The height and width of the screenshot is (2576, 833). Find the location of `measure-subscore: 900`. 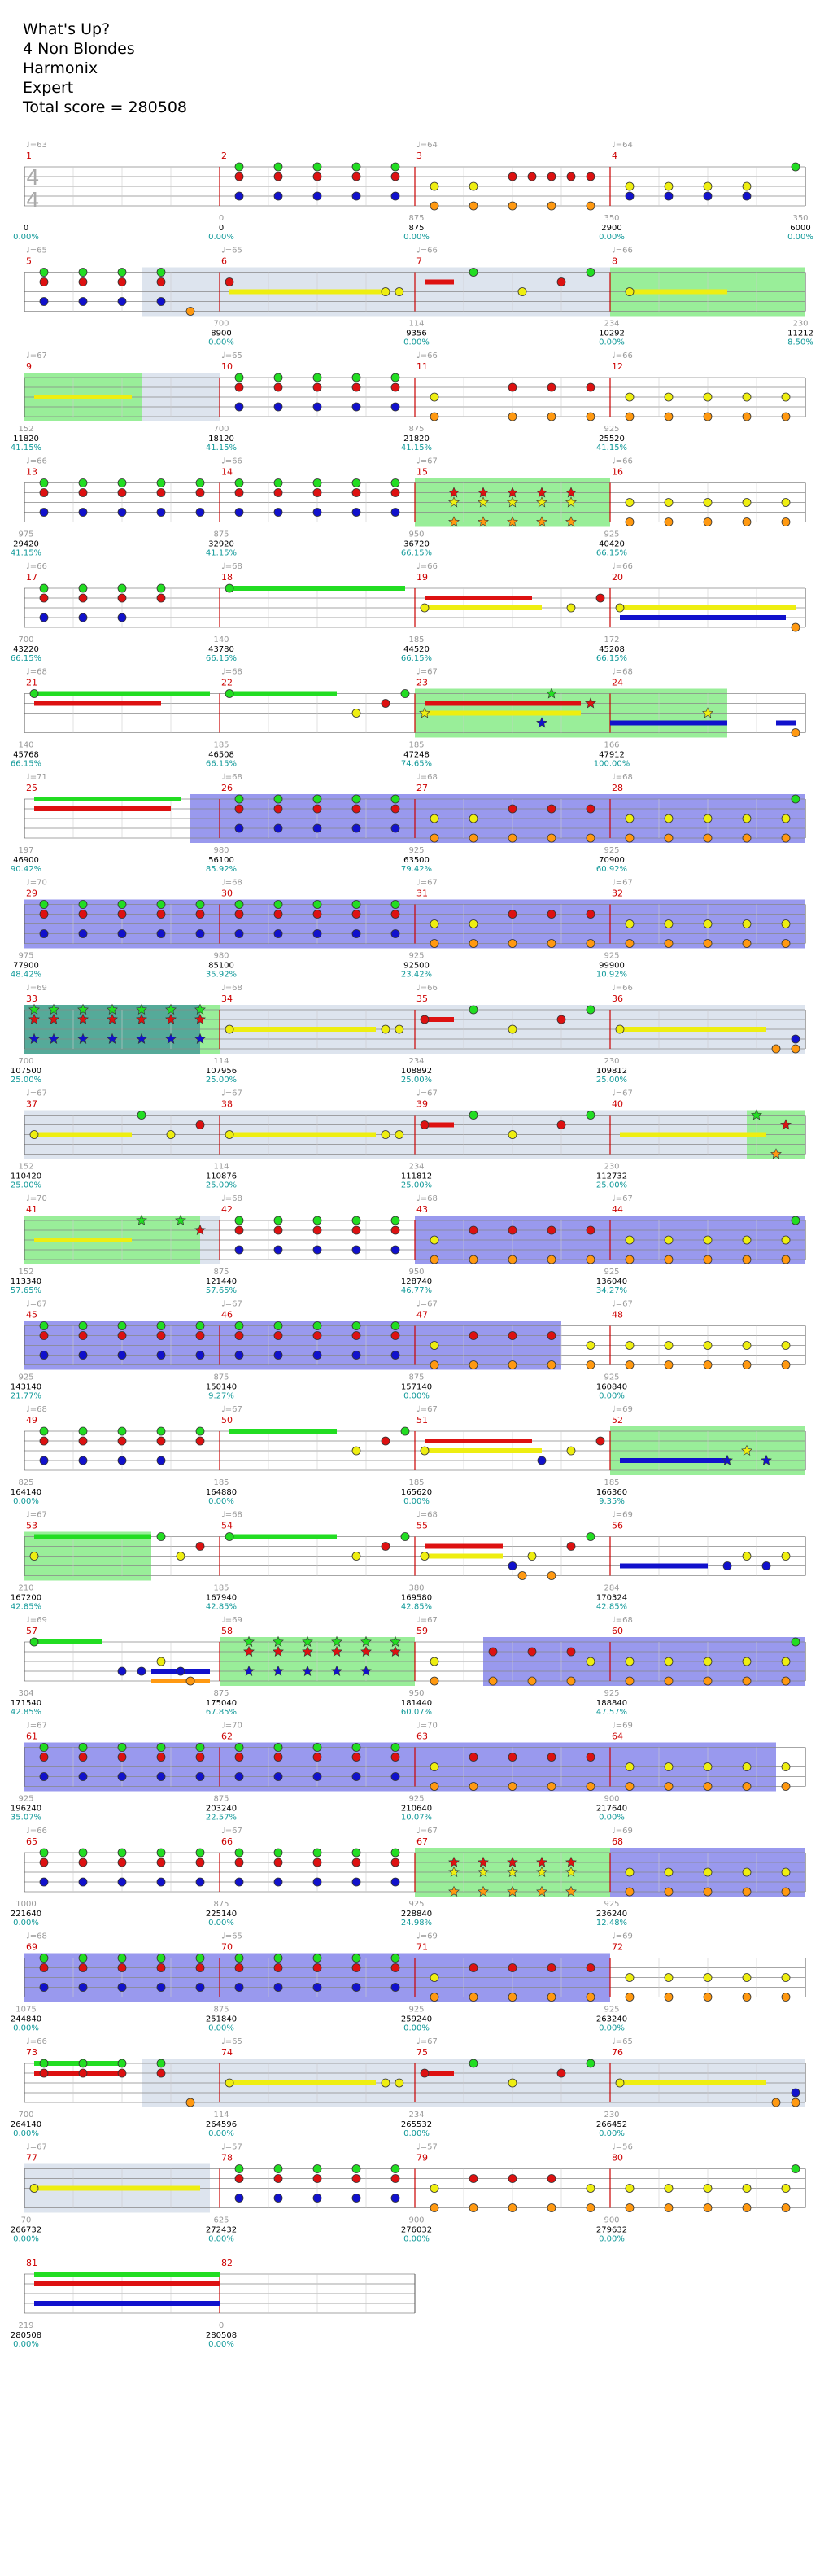

measure-subscore: 900 is located at coordinates (611, 2220).